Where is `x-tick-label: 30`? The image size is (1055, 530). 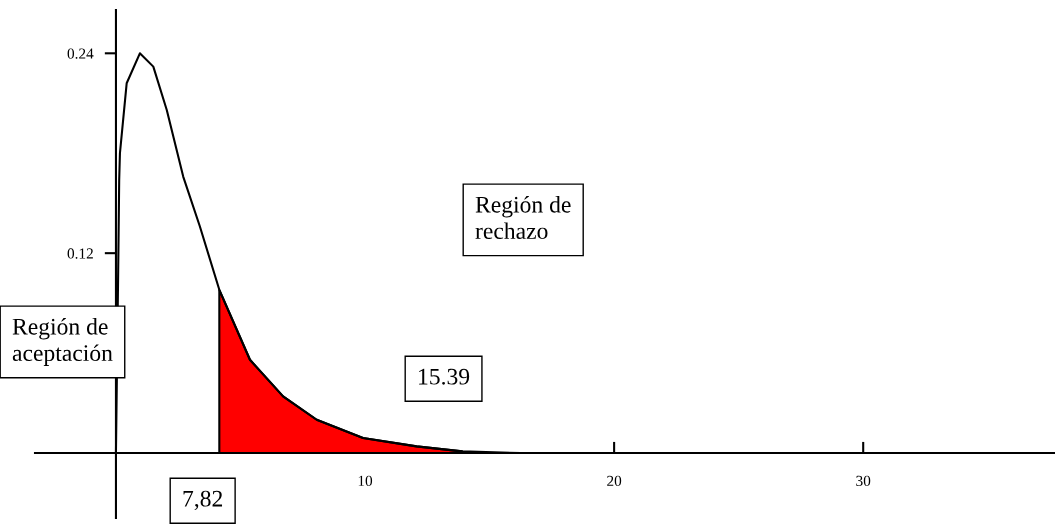 x-tick-label: 30 is located at coordinates (863, 481).